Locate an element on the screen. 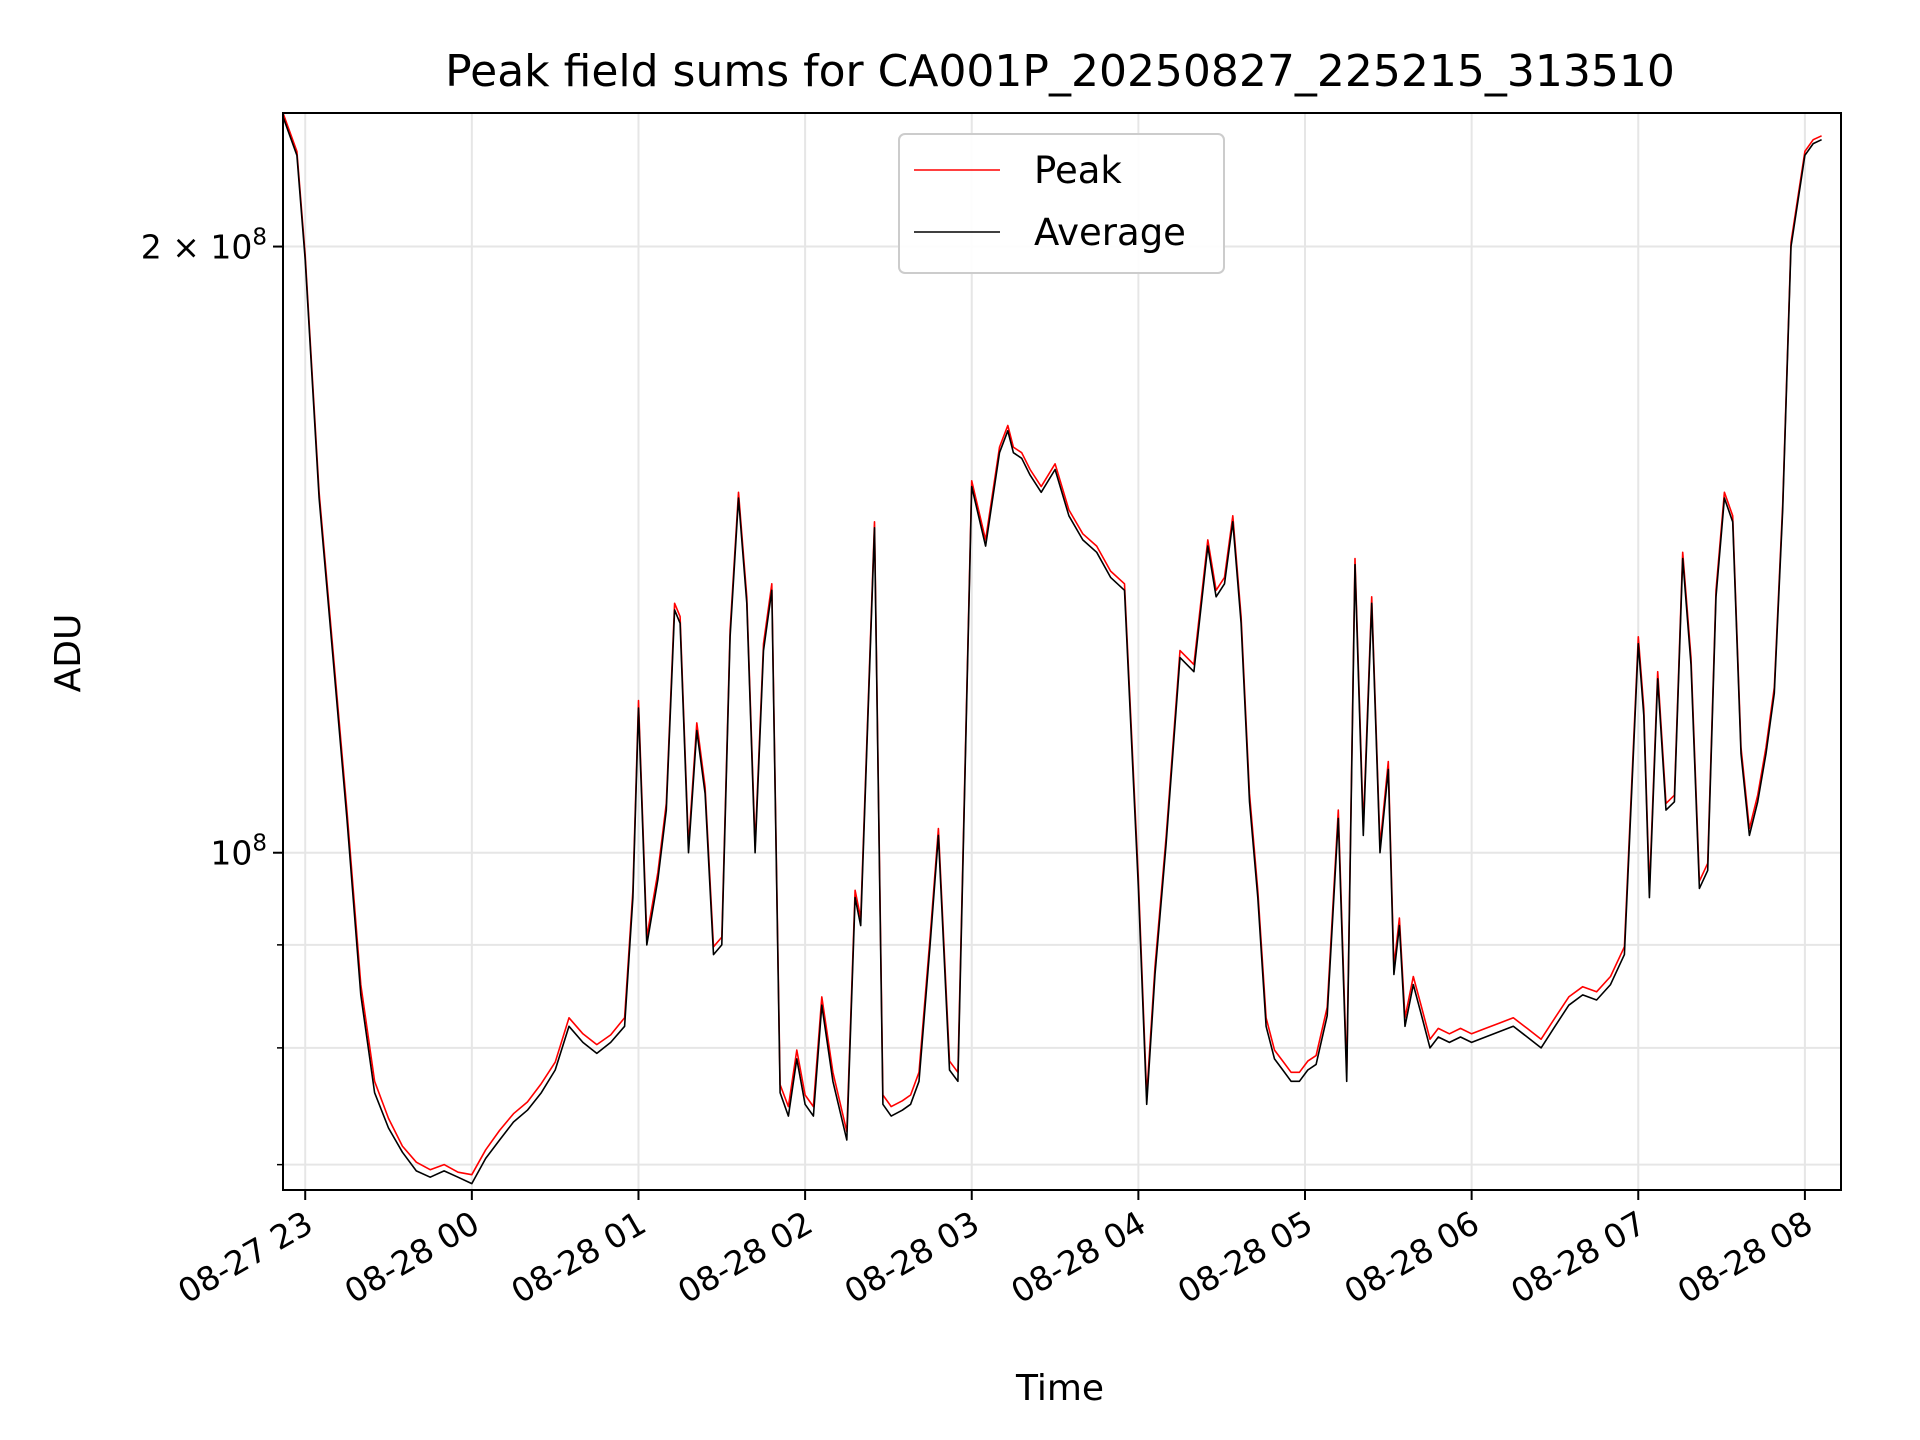 The height and width of the screenshot is (1440, 1920). y-tick-label: 2 × 108 is located at coordinates (204, 246).